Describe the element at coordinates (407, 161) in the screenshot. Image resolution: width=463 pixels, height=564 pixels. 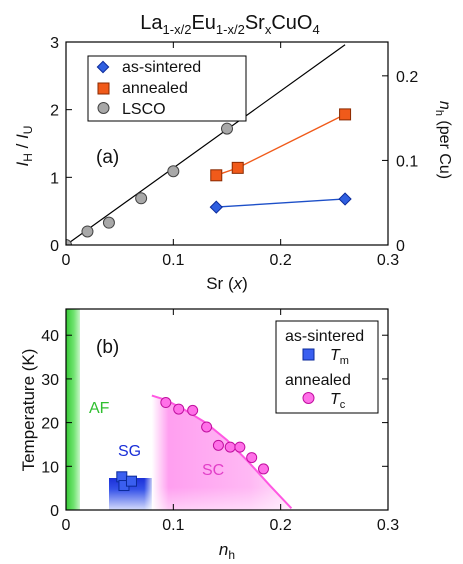
I see `y2-tick-label-a: 0.1` at that location.